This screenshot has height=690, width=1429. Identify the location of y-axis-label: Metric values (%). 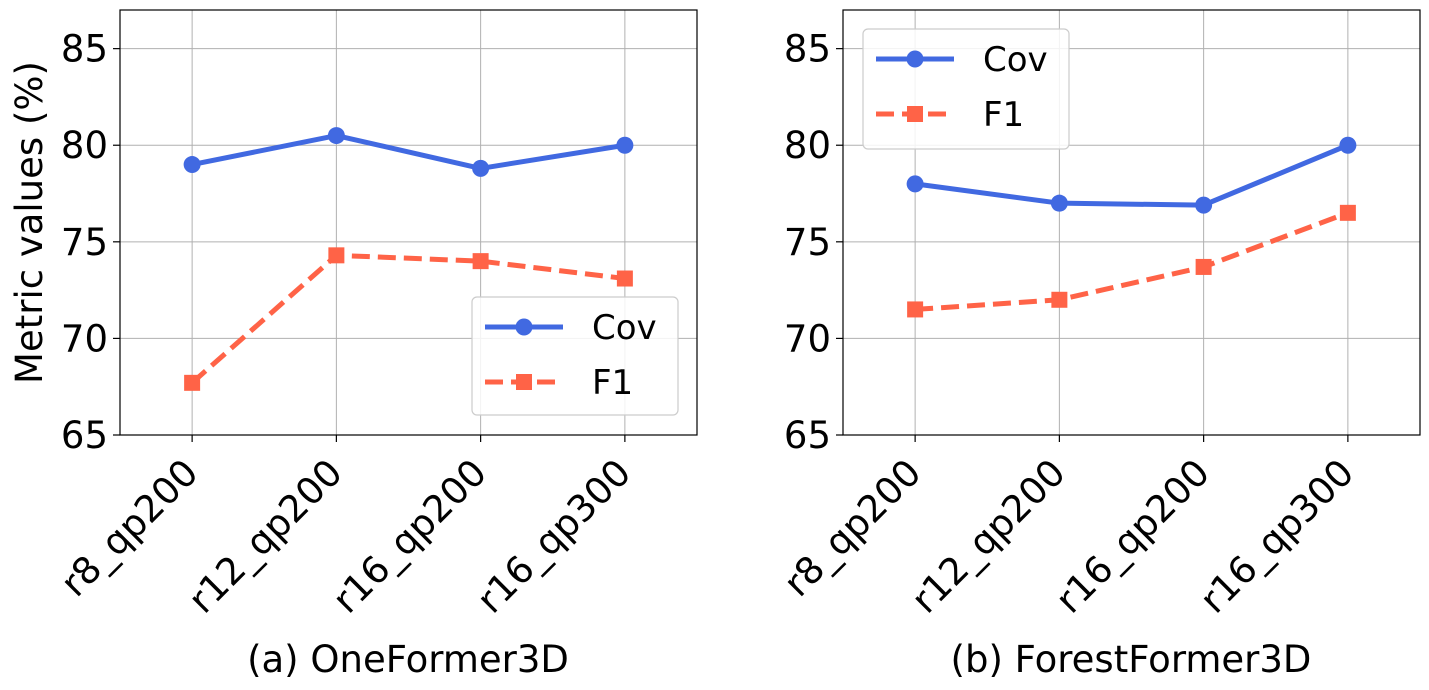
(29, 222).